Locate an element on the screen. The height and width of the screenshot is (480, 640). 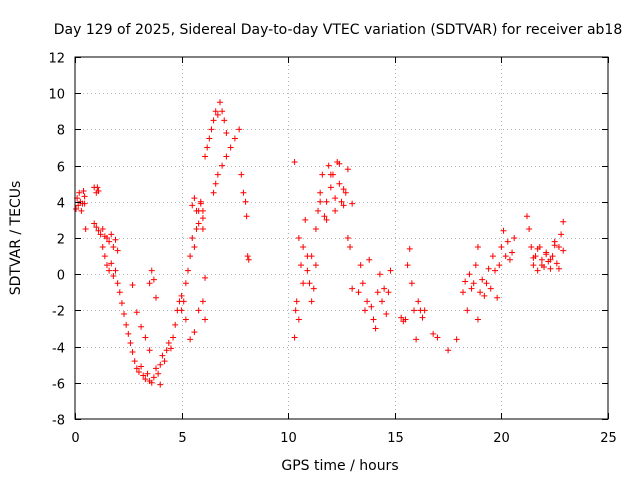
x-tick-label: 0 is located at coordinates (75, 438).